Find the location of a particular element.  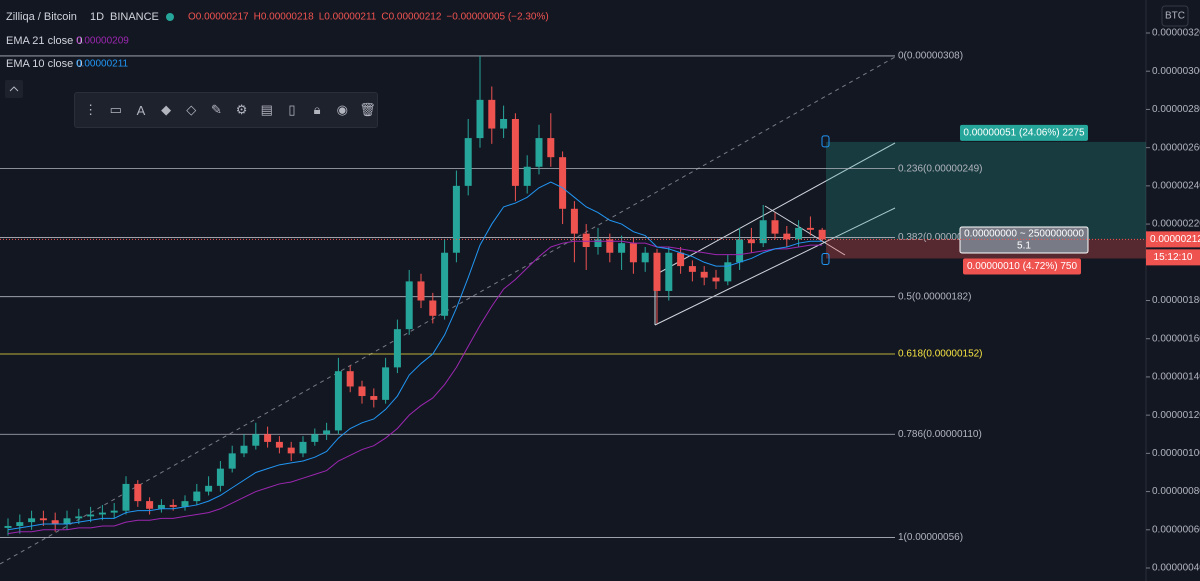

y-tick-label: 0.00000240 is located at coordinates (1176, 185).